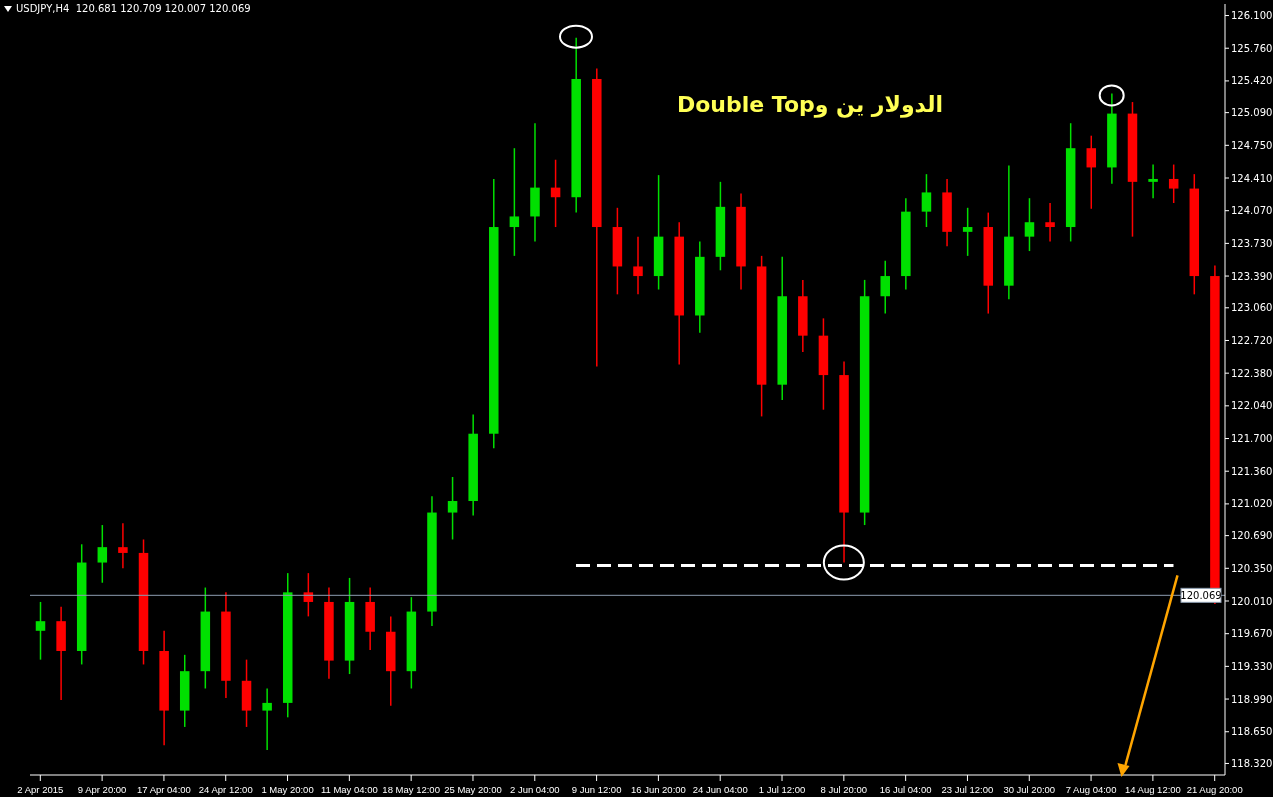 The image size is (1273, 797). I want to click on x-tick-label: 11 May 04:00, so click(349, 789).